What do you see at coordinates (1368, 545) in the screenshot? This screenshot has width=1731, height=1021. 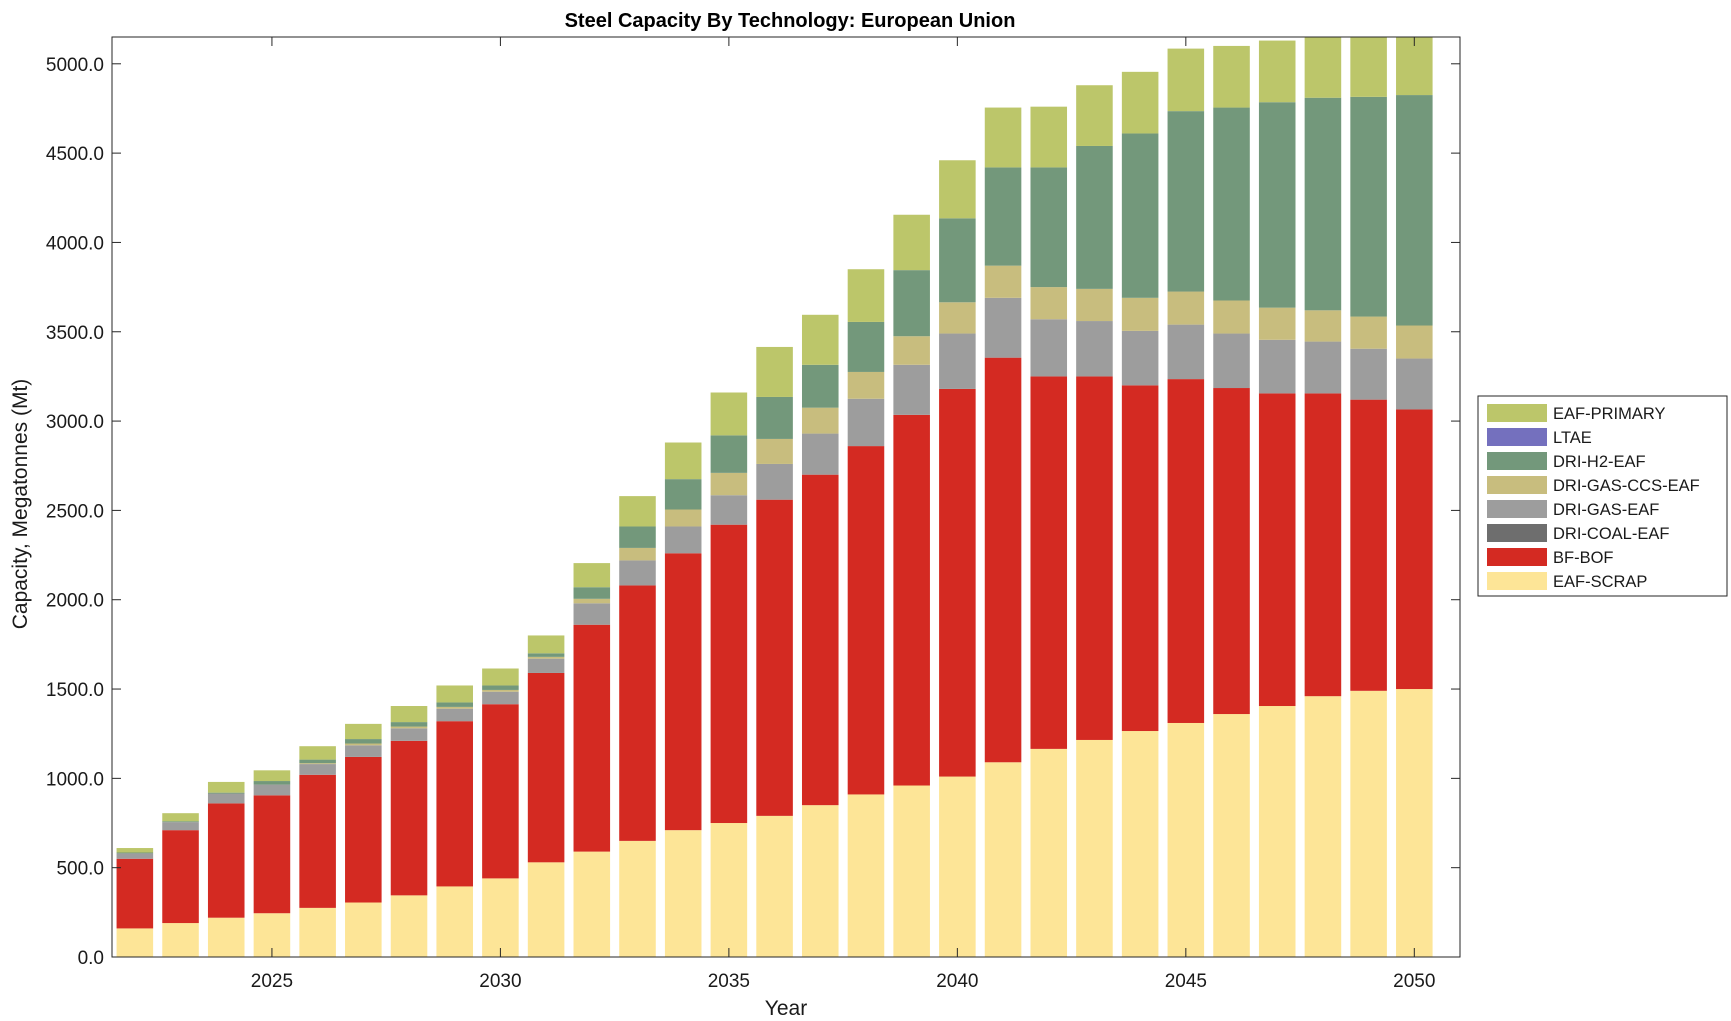 I see `bar-bf-bof-2049` at bounding box center [1368, 545].